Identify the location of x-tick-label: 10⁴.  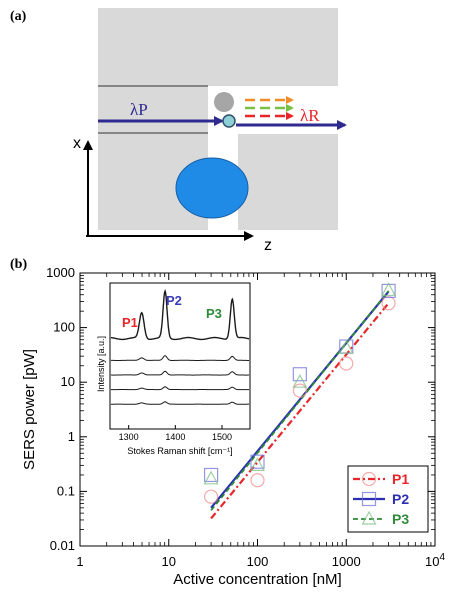
(435, 560).